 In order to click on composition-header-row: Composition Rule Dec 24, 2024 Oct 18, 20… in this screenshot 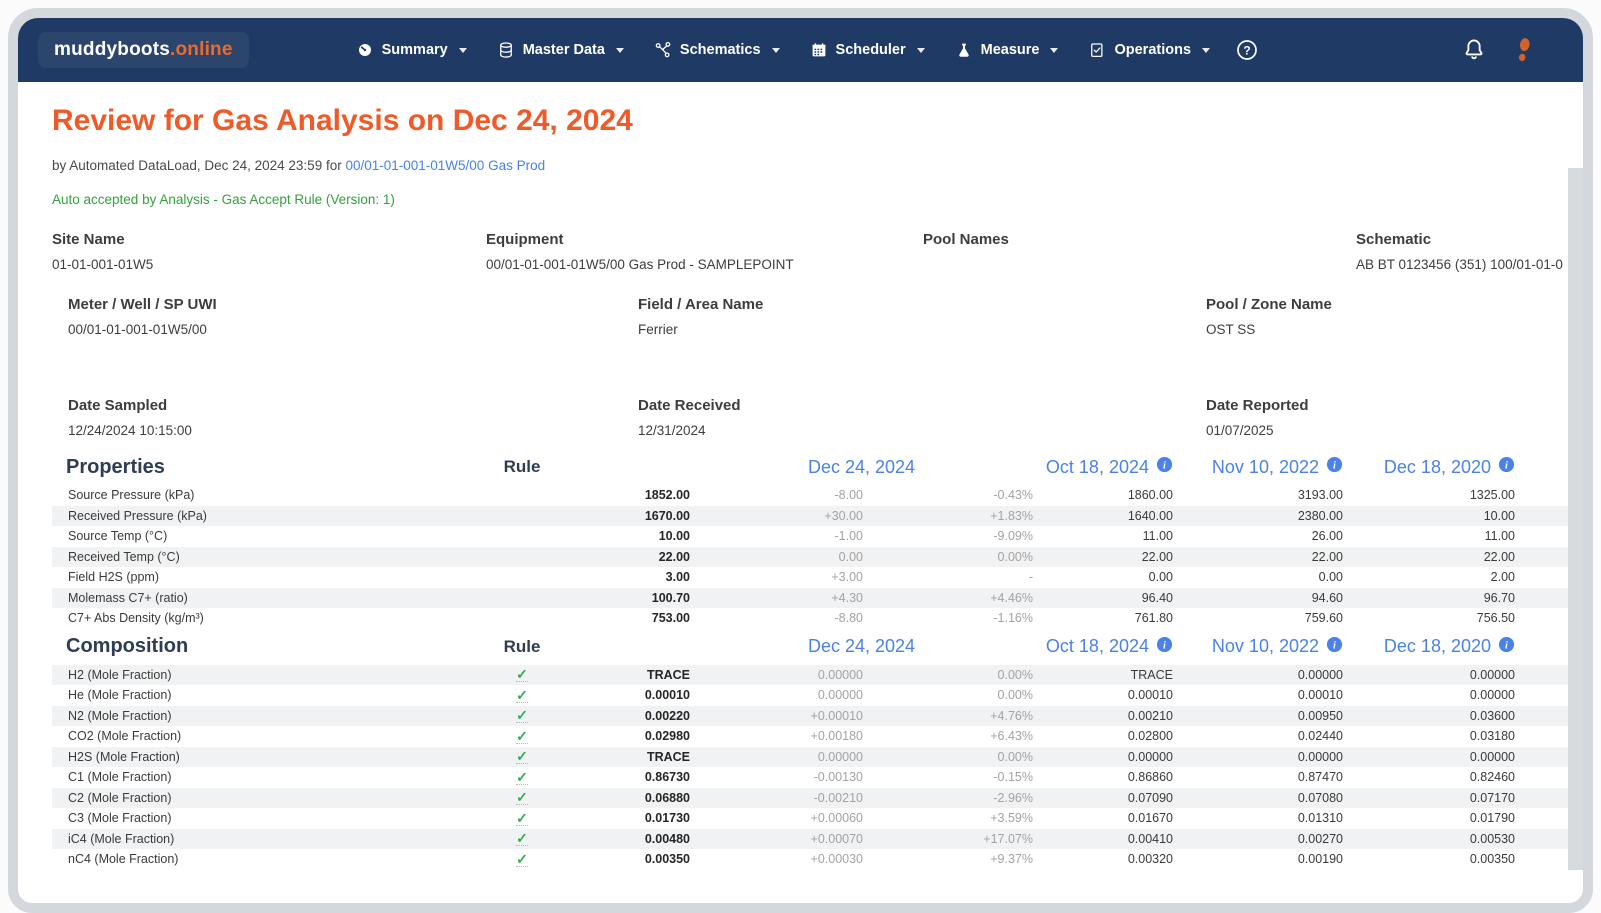, I will do `click(817, 647)`.